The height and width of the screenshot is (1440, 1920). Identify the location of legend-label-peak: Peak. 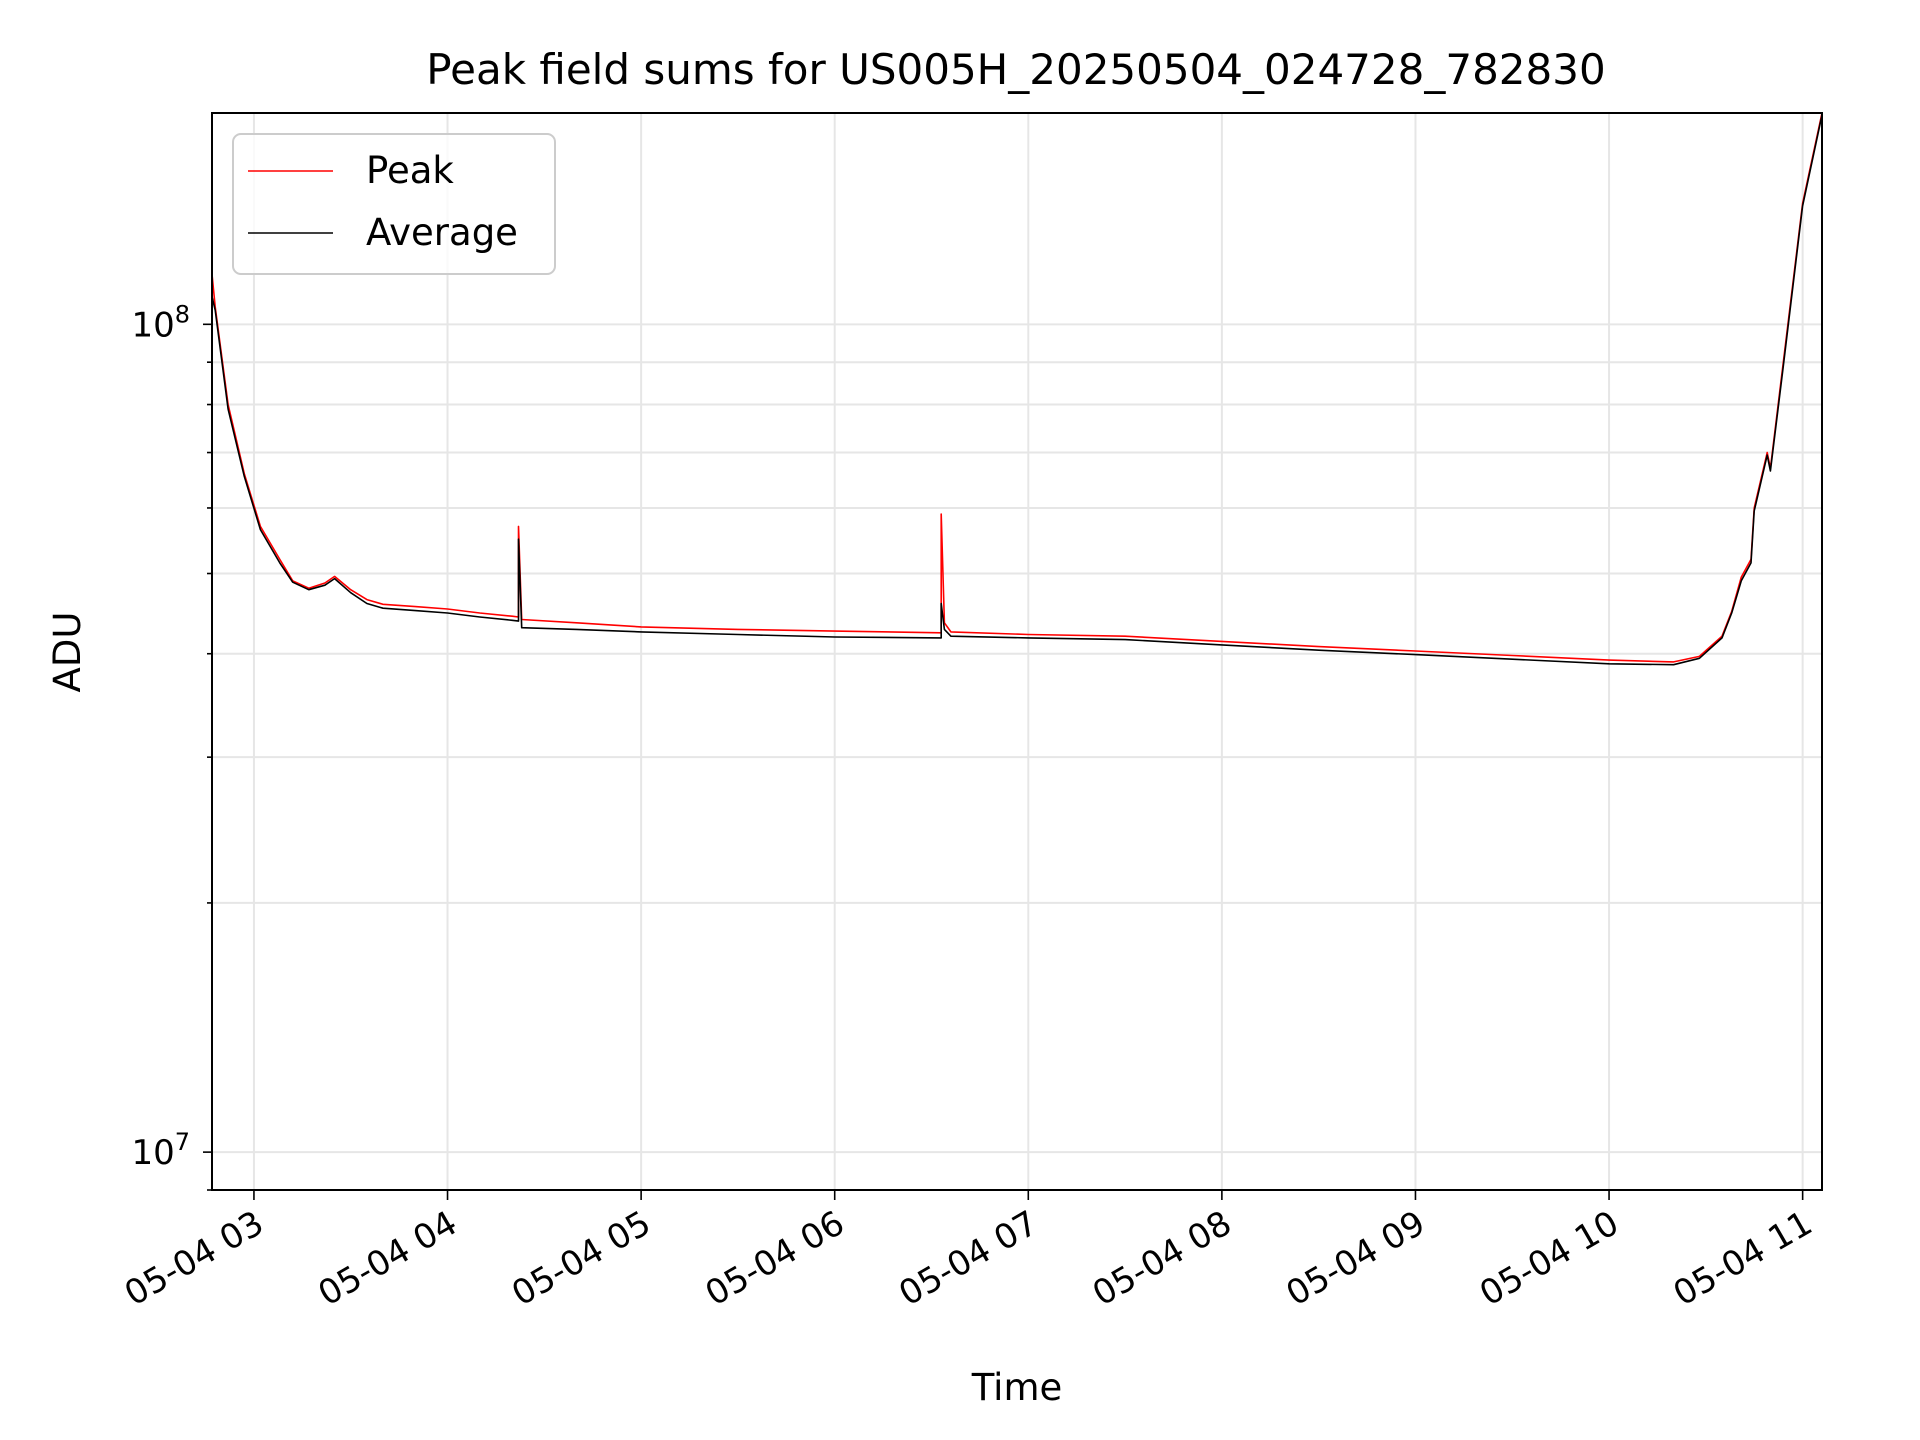
(410, 170).